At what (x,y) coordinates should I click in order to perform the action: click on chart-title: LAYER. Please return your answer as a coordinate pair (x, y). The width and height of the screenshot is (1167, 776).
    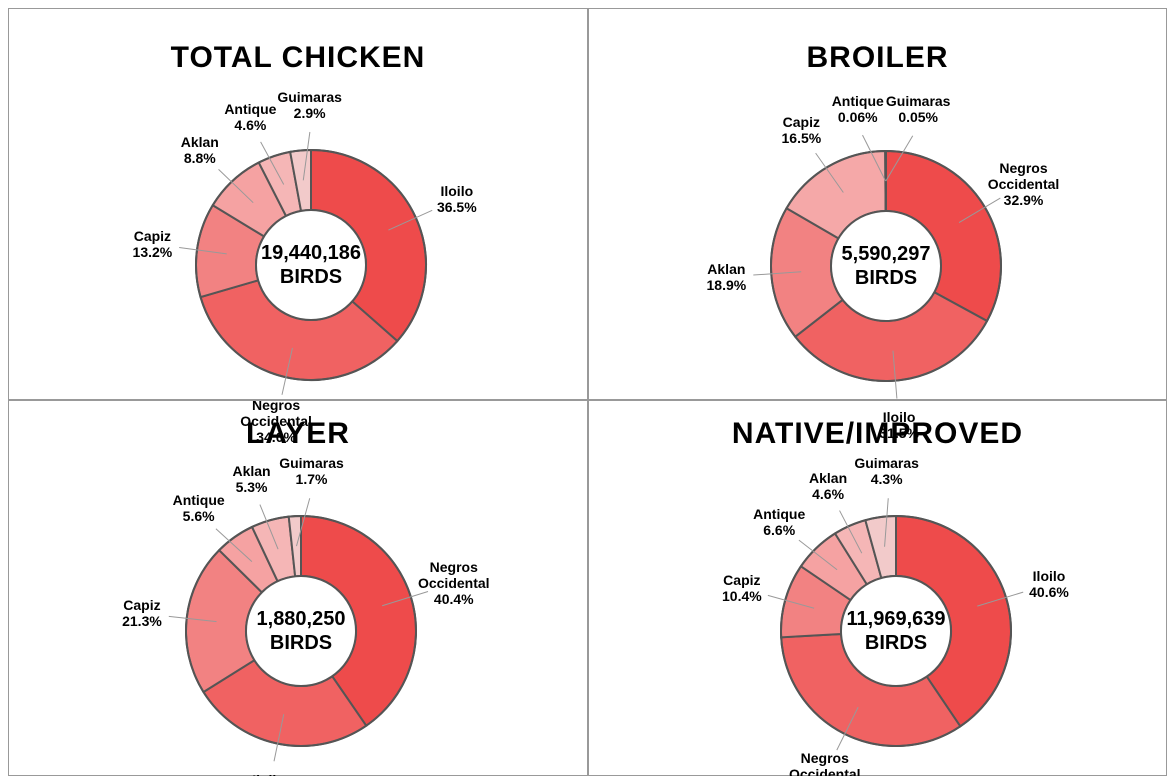
    Looking at the image, I should click on (298, 433).